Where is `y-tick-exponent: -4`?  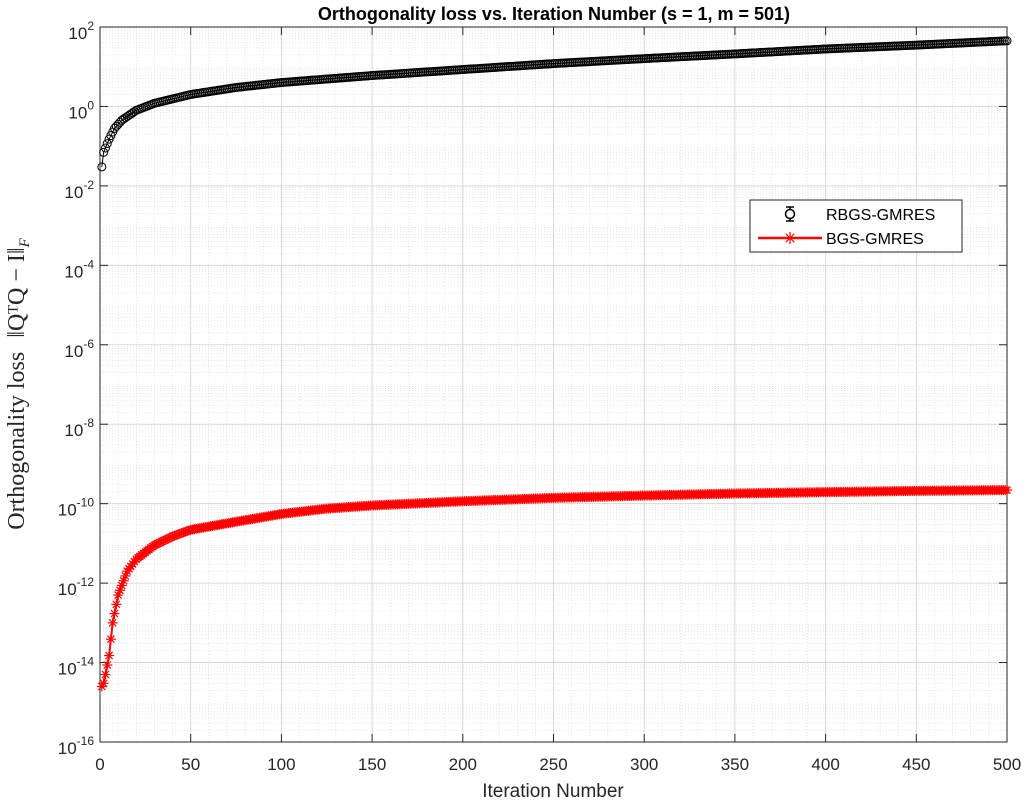
y-tick-exponent: -4 is located at coordinates (88, 264).